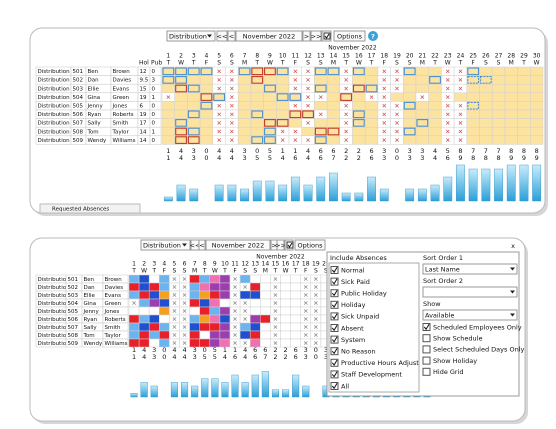  Describe the element at coordinates (142, 107) in the screenshot. I see `employee-hol: 6` at that location.